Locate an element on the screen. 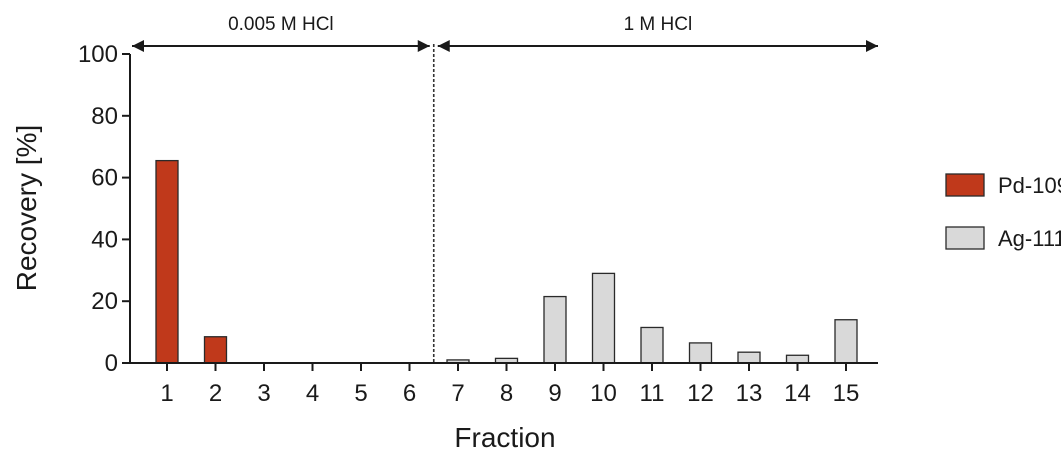 Image resolution: width=1061 pixels, height=454 pixels. legend-label-pd-109: Pd-109 is located at coordinates (1029, 185).